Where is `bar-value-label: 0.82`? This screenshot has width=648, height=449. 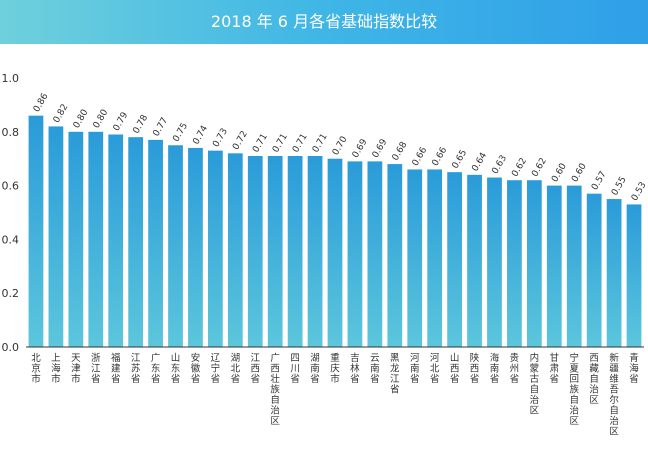
bar-value-label: 0.82 is located at coordinates (61, 114).